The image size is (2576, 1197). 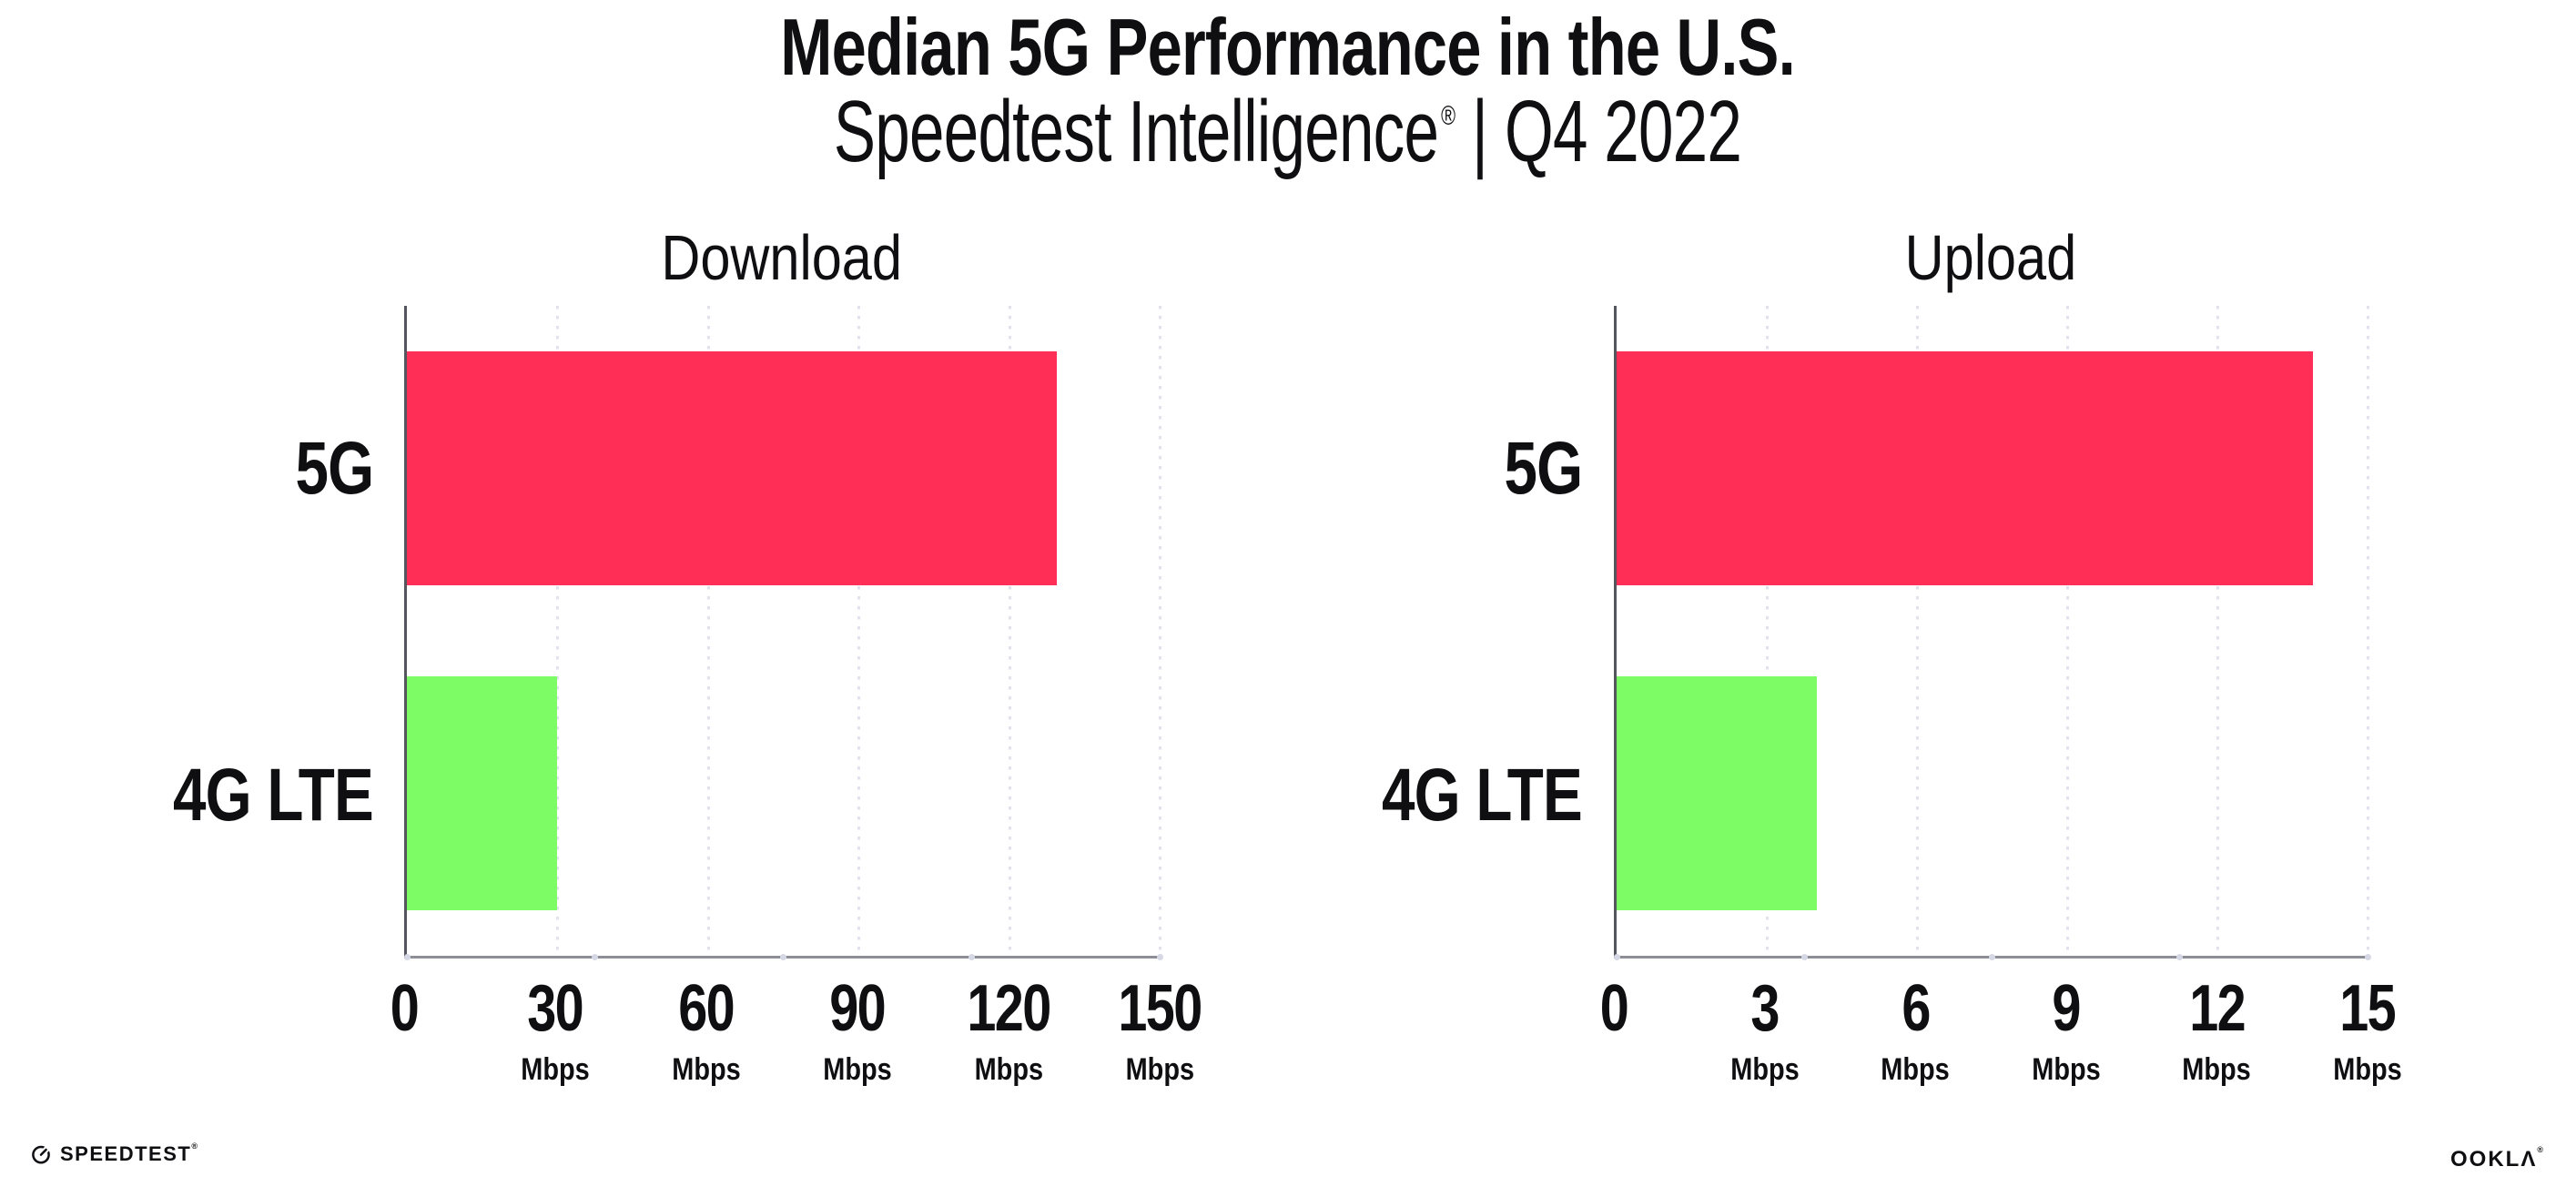 I want to click on upload-category-labels: 5G 4G LTE, so click(x=1396, y=633).